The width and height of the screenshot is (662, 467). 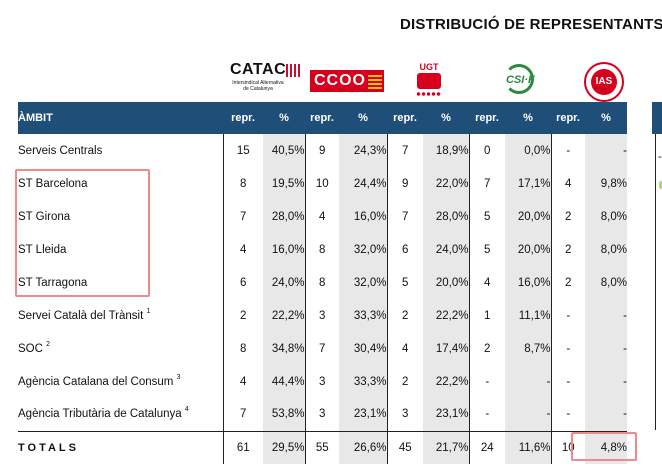 What do you see at coordinates (528, 183) in the screenshot?
I see `percent-cell: 17,1%` at bounding box center [528, 183].